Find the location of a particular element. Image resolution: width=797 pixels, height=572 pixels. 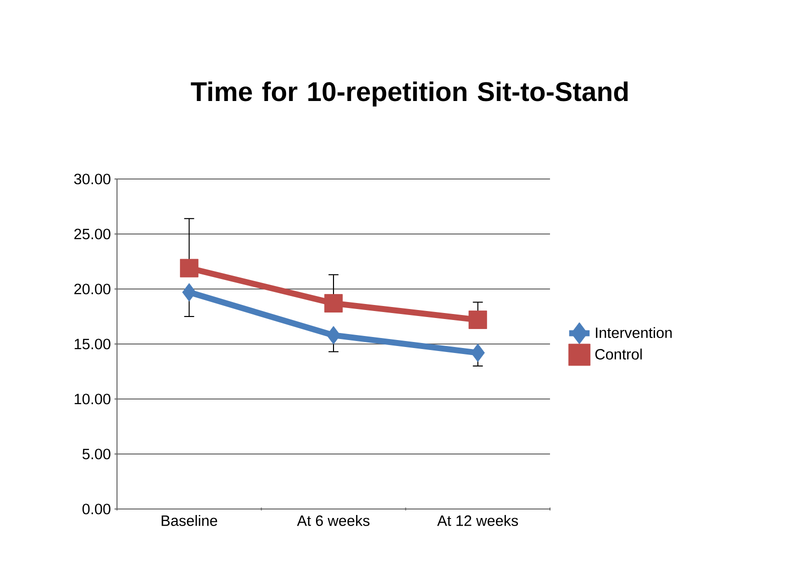

y-tick-label: 30.00 is located at coordinates (92, 179).